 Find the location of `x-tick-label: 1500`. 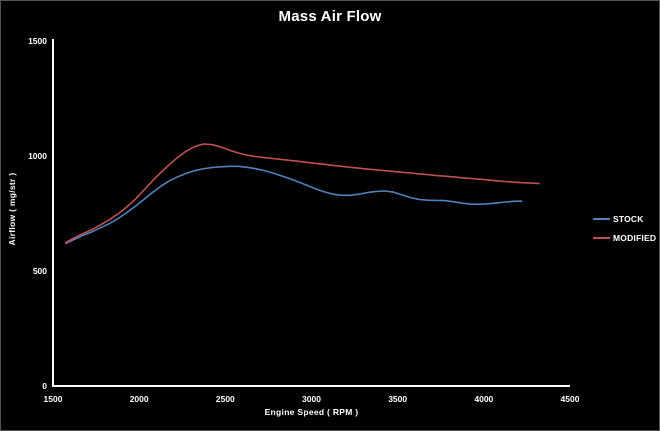

x-tick-label: 1500 is located at coordinates (53, 399).